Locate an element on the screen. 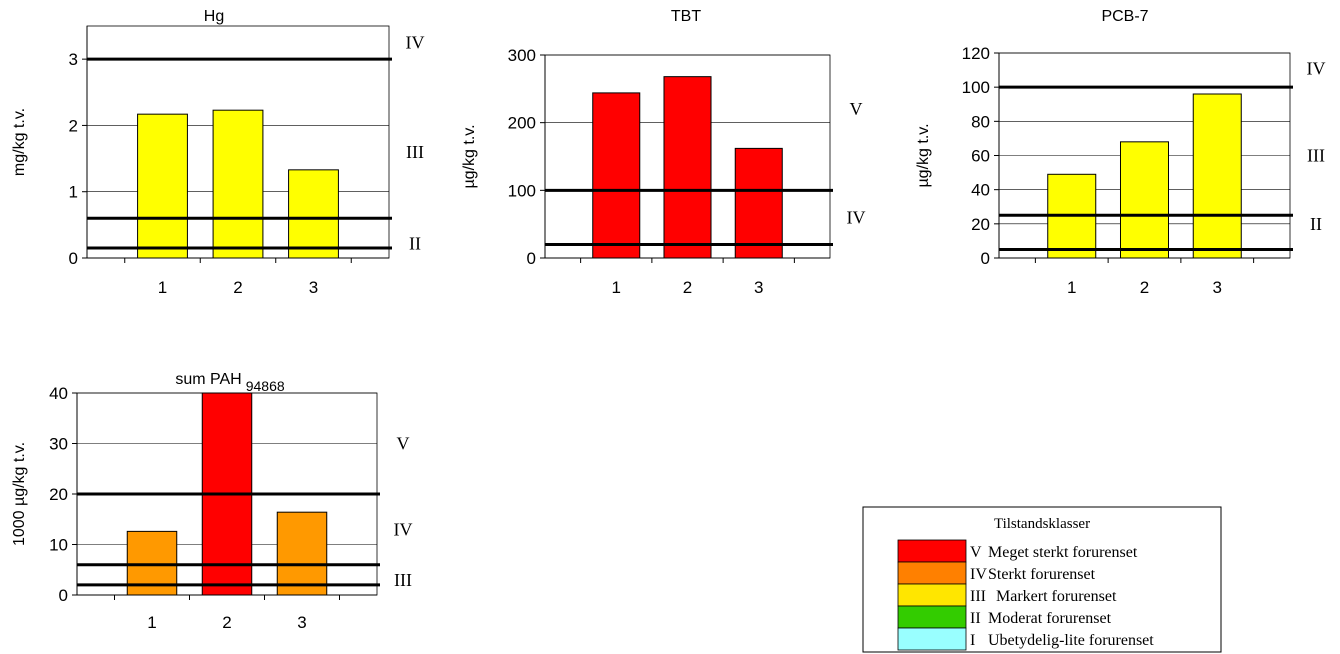  chart-title-main: Hg is located at coordinates (214, 16).